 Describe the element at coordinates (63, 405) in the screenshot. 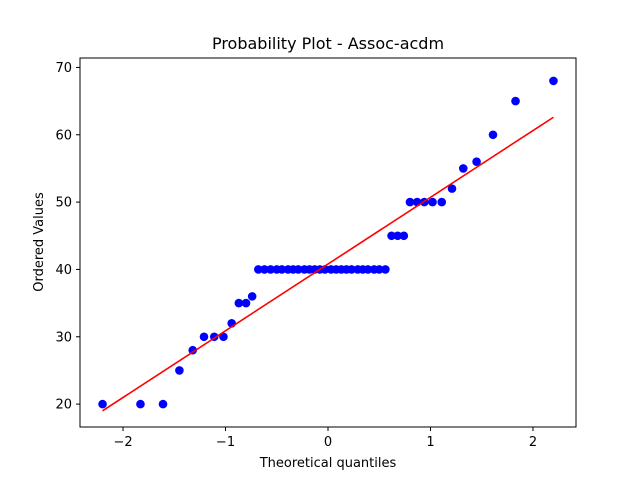

I see `y-tick-label: 20` at that location.